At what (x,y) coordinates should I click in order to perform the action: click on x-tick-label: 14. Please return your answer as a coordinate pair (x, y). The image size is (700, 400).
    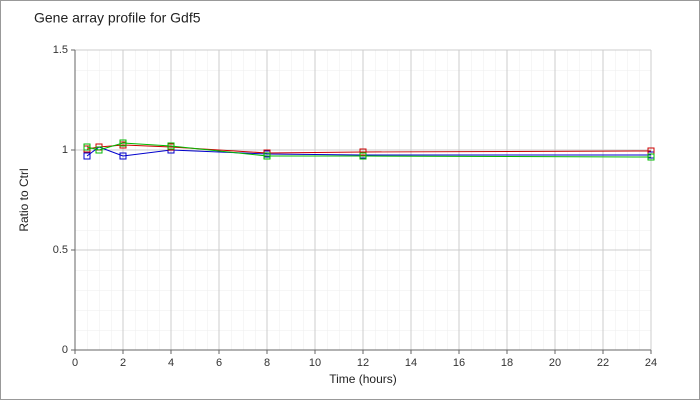
    Looking at the image, I should click on (411, 363).